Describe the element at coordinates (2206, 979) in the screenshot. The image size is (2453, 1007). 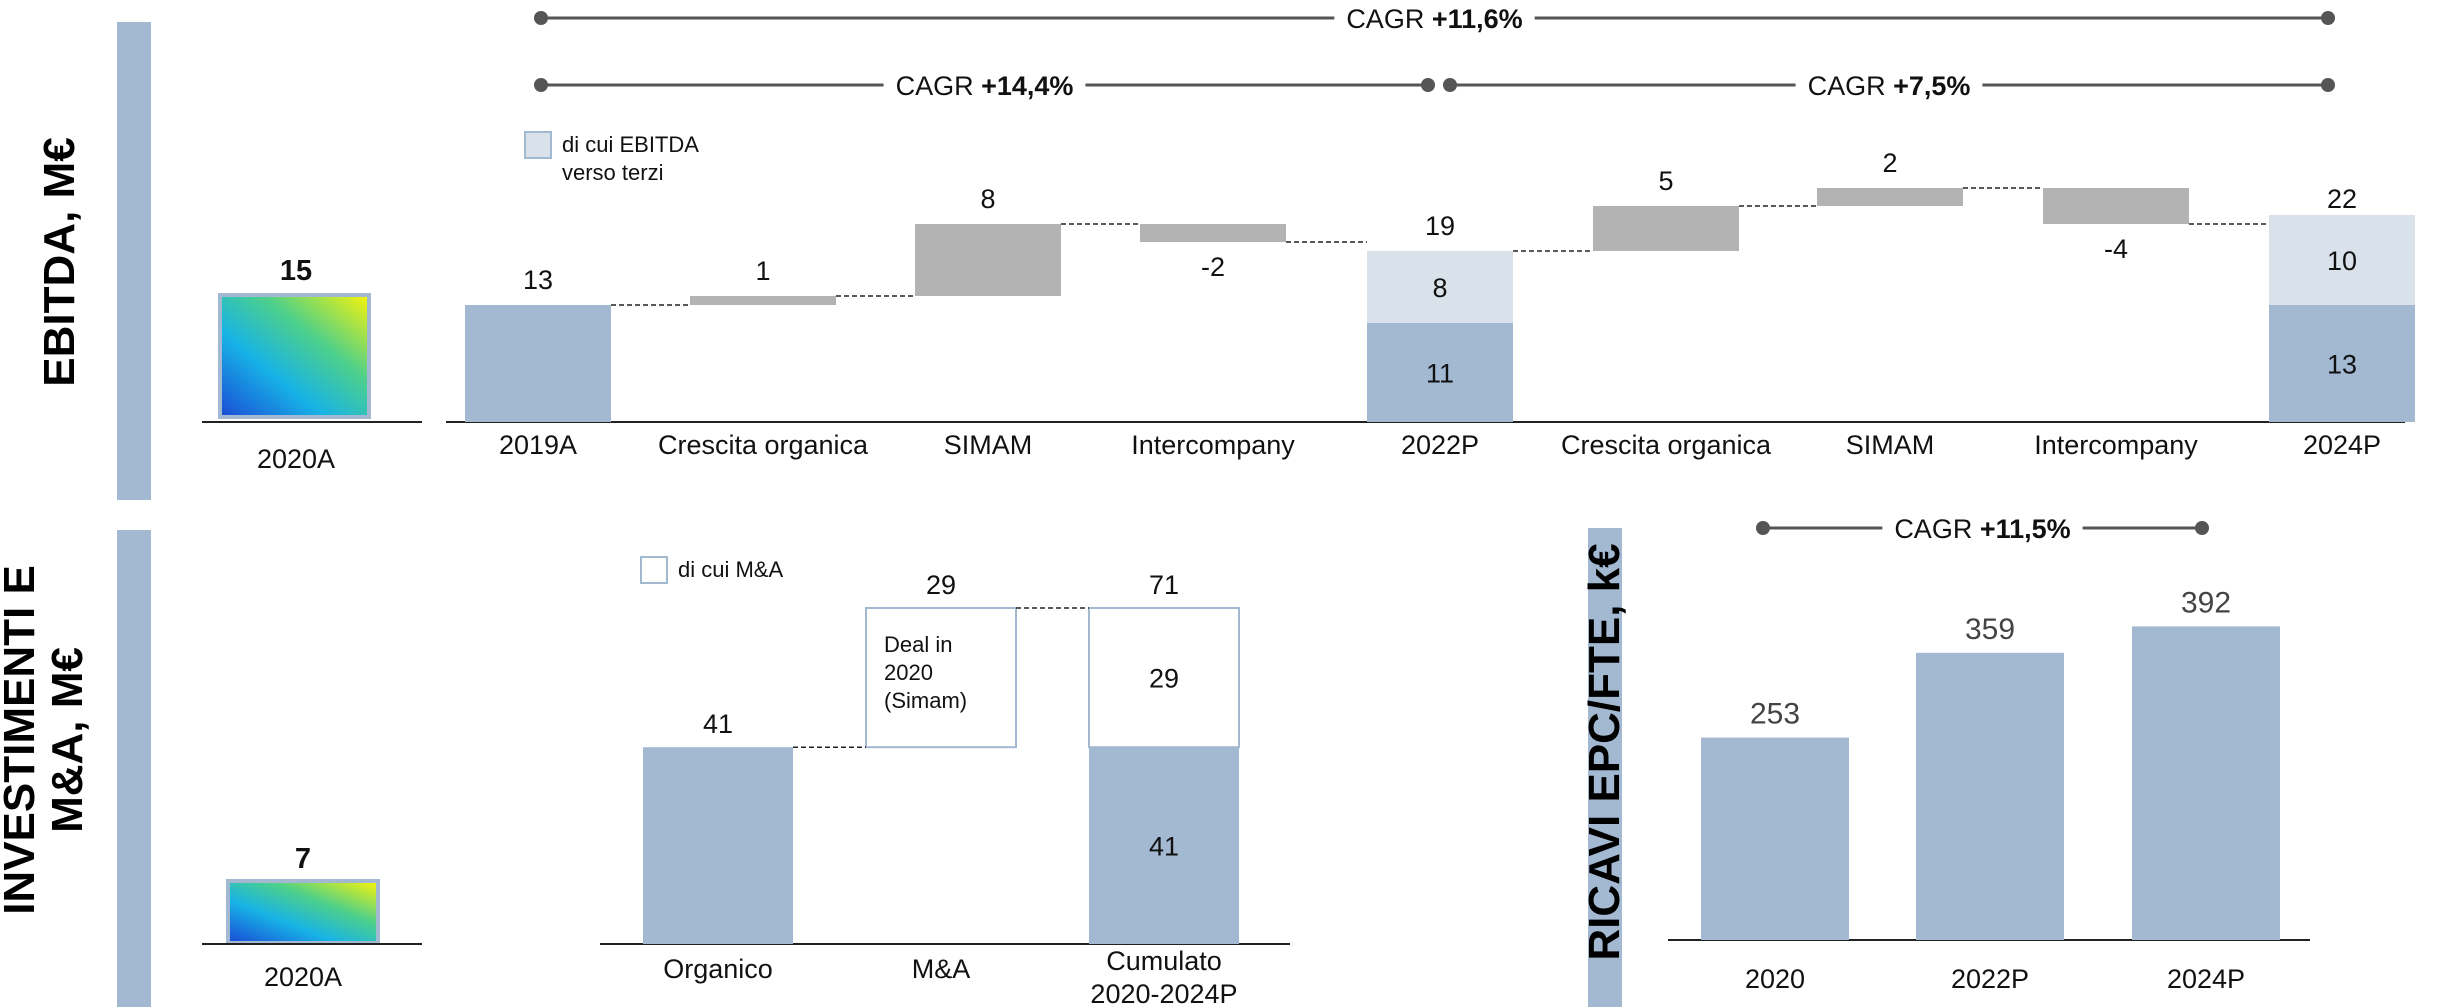
I see `ricavi-category-label: 2024P` at that location.